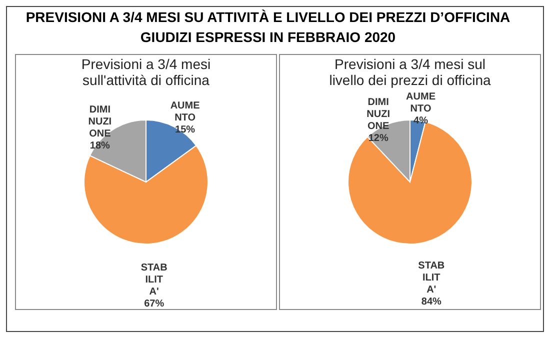 The image size is (553, 341). I want to click on text: GIUDIZI ESPRESSI IN FEBBRAIO 2020, so click(268, 37).